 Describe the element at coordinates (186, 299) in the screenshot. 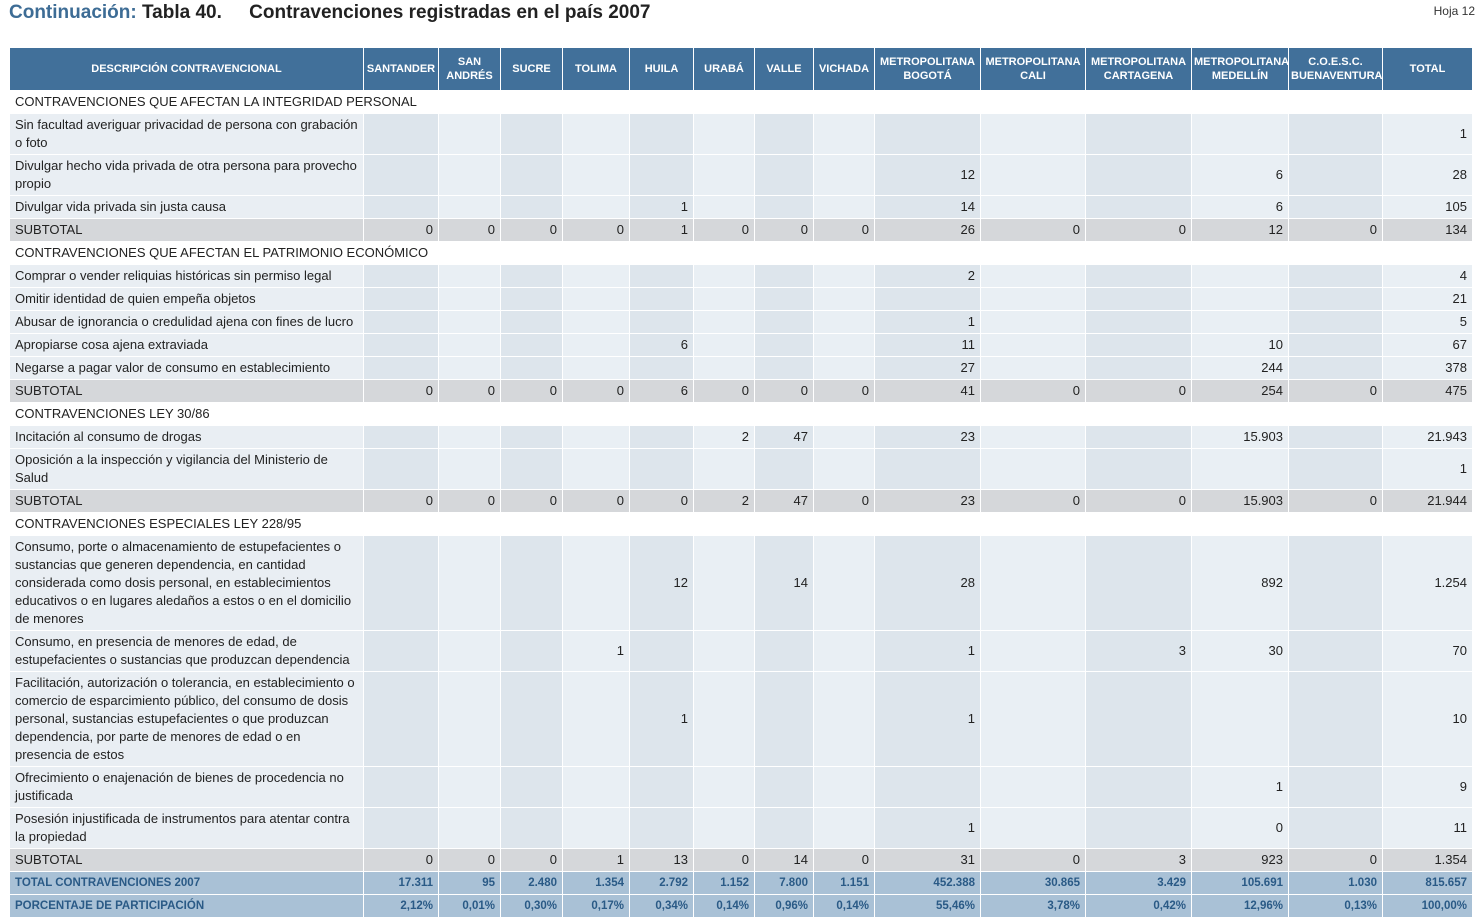

I see `row-label: Omitir identidad de quien empeña objetos` at that location.